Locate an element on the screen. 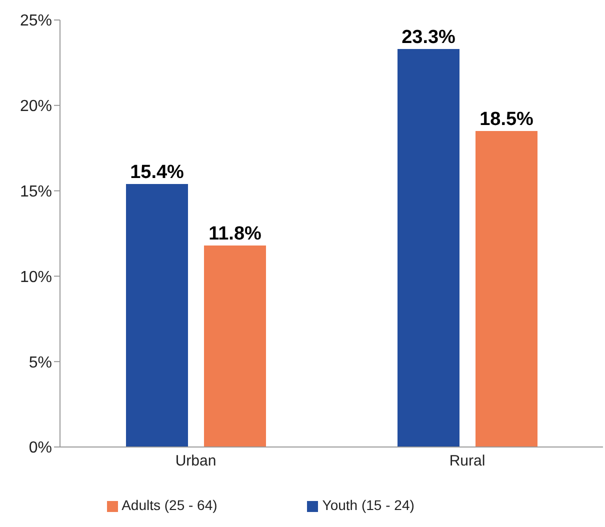 This screenshot has width=605, height=527. x-tick-label: Rural is located at coordinates (467, 461).